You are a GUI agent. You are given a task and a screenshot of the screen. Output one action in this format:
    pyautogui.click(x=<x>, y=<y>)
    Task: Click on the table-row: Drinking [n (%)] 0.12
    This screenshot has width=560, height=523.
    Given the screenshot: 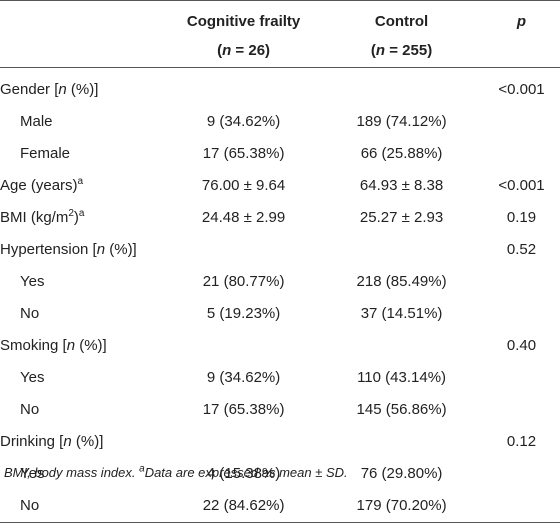 What is the action you would take?
    pyautogui.click(x=280, y=442)
    